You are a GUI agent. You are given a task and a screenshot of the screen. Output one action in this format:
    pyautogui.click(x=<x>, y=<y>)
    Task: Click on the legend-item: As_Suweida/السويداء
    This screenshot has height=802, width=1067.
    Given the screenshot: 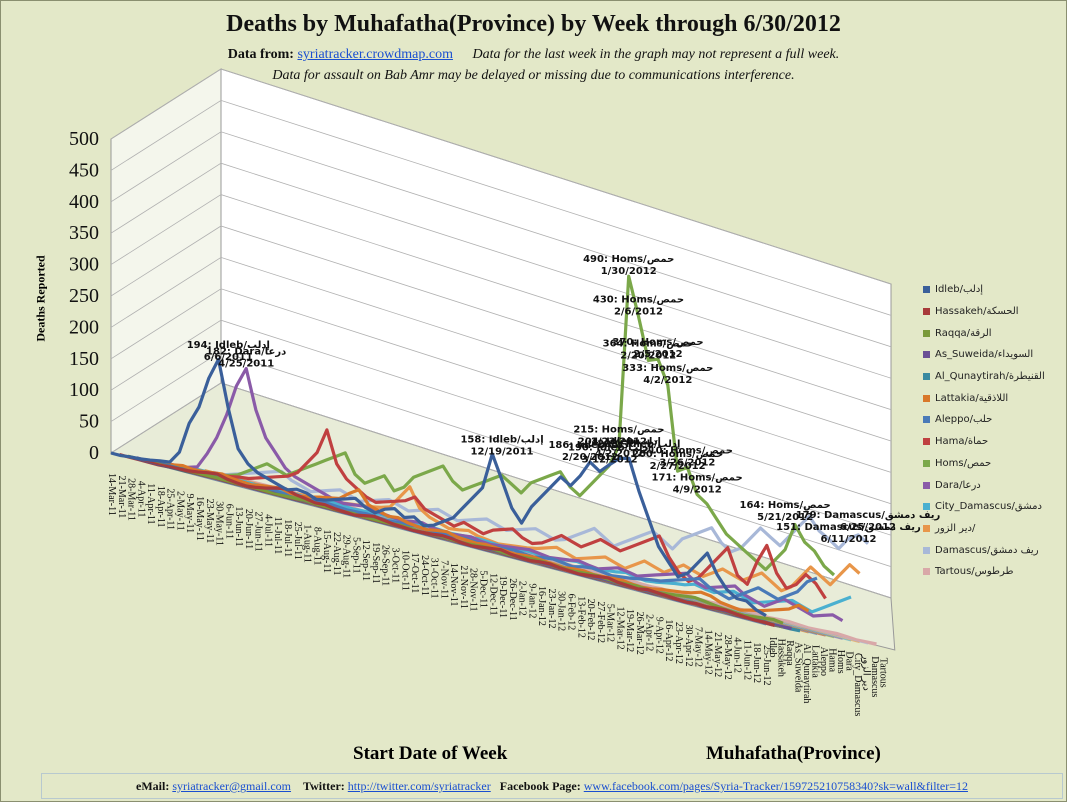 What is the action you would take?
    pyautogui.click(x=993, y=355)
    